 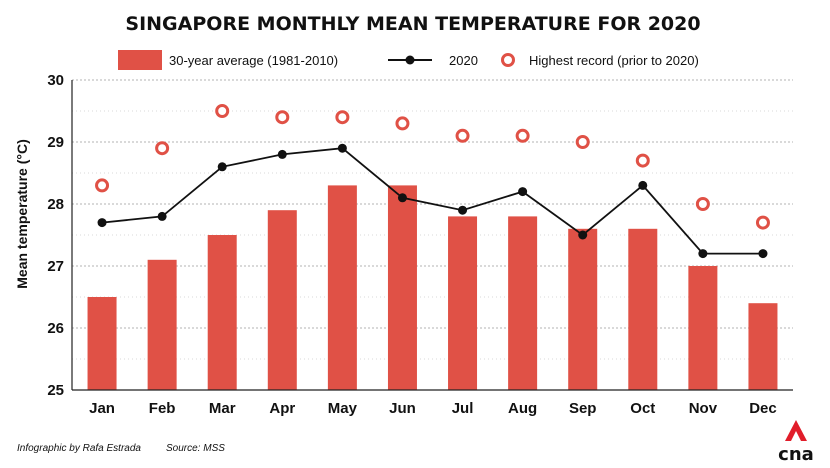 I want to click on bar-jan, so click(x=102, y=343).